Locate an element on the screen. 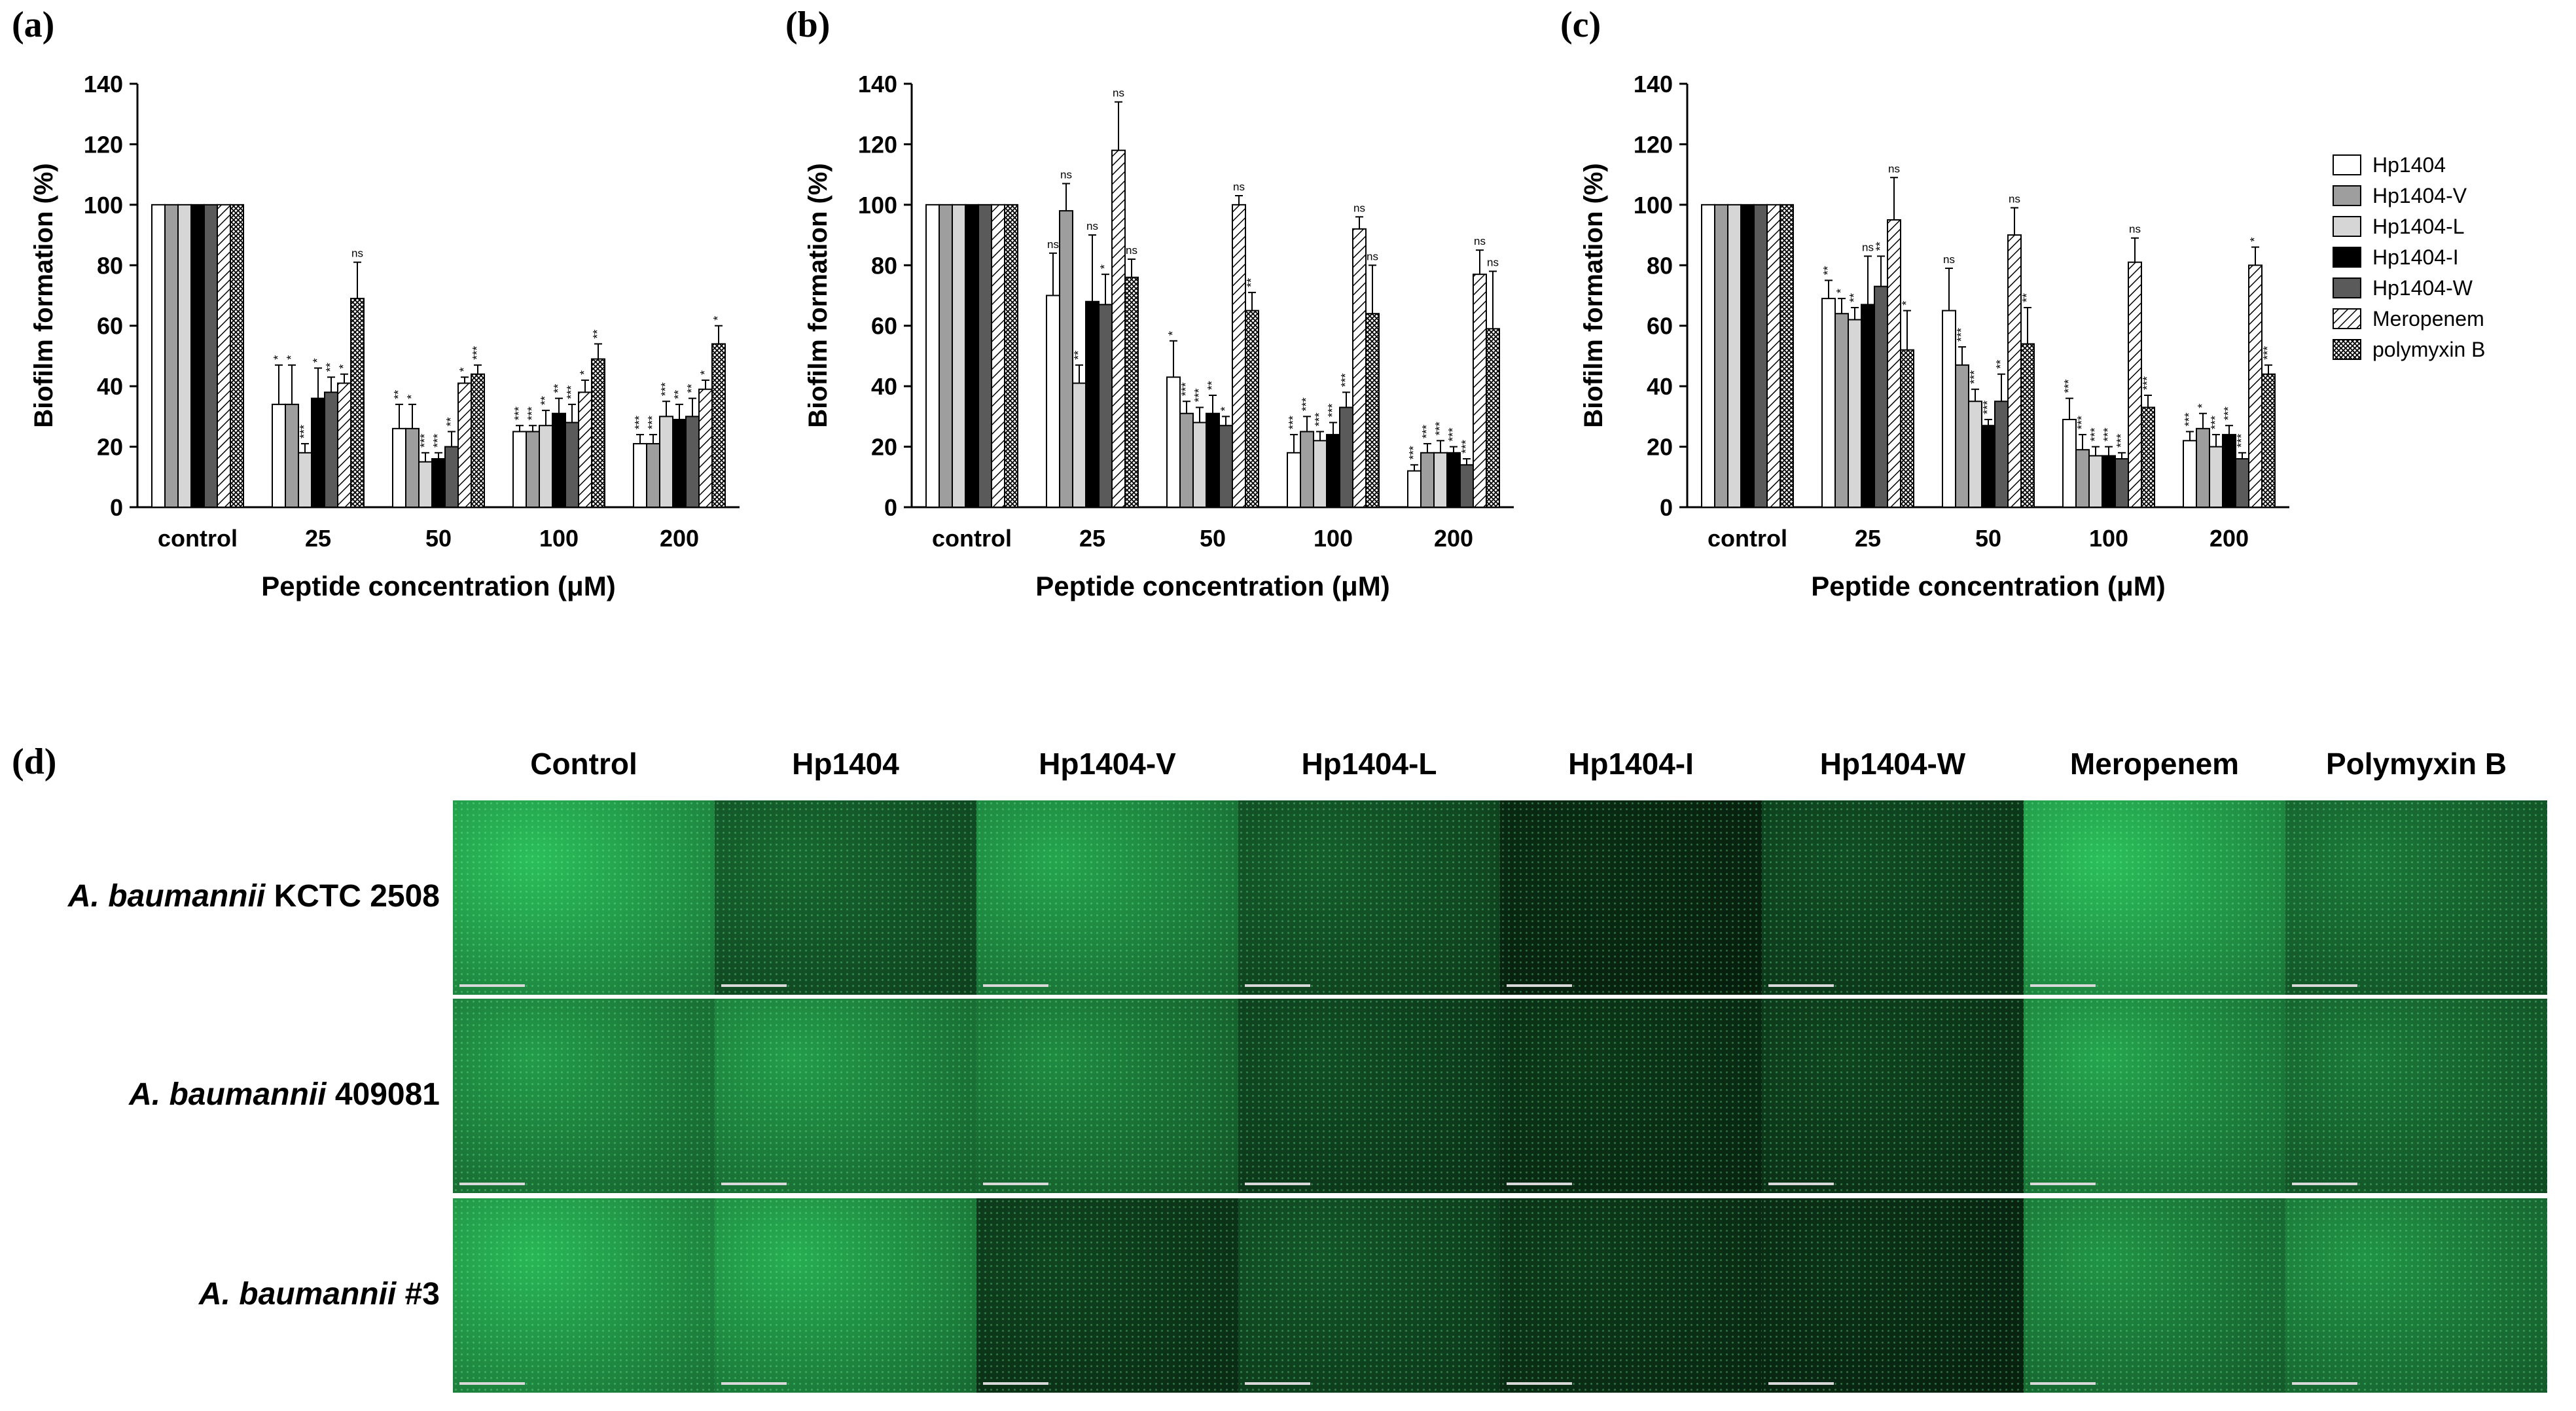  legend-swatch is located at coordinates (2347, 318).